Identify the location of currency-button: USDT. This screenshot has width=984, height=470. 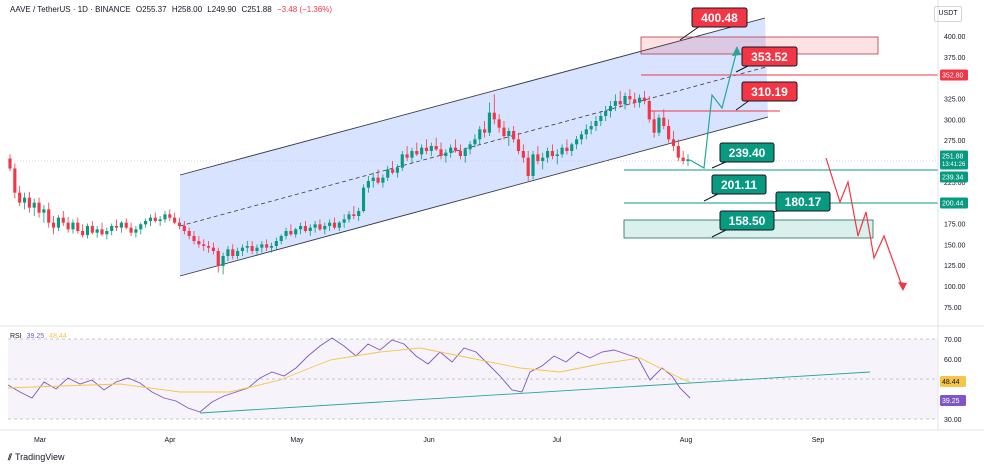
(948, 14).